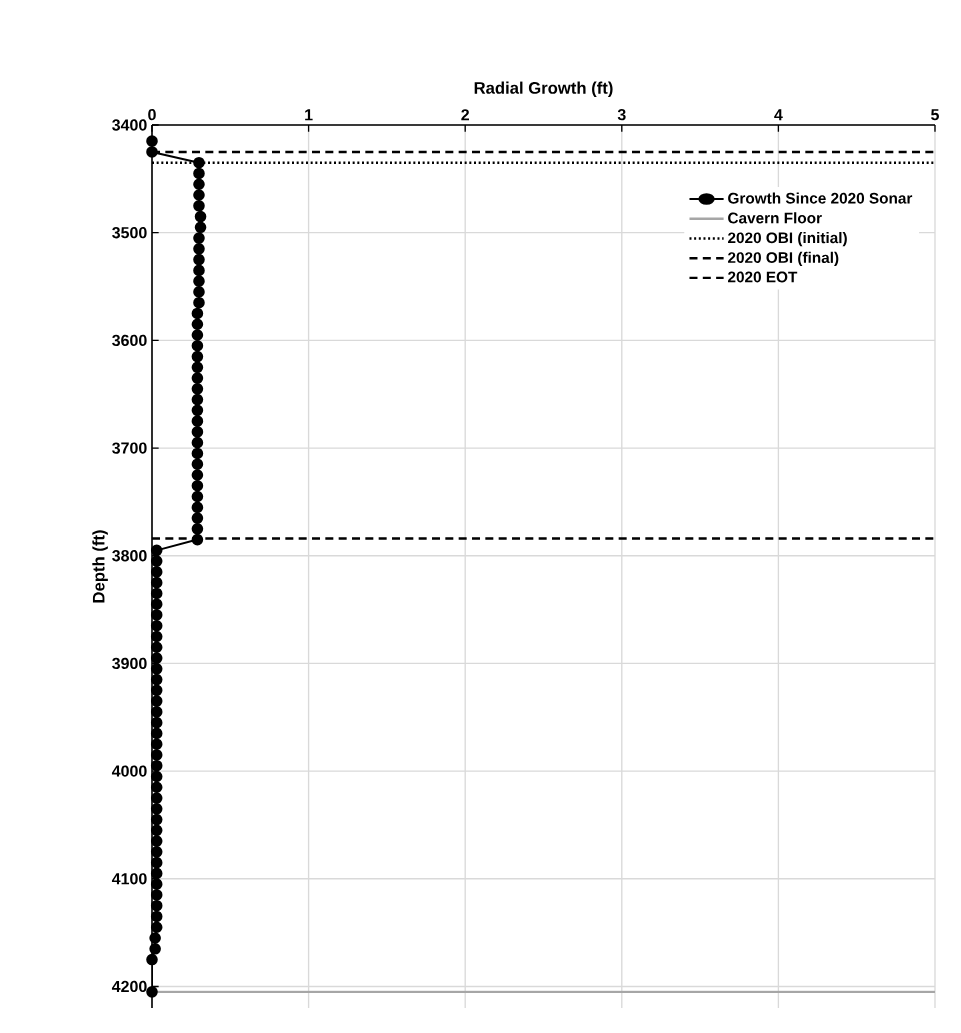  I want to click on y-tick-label: 3900, so click(129, 663).